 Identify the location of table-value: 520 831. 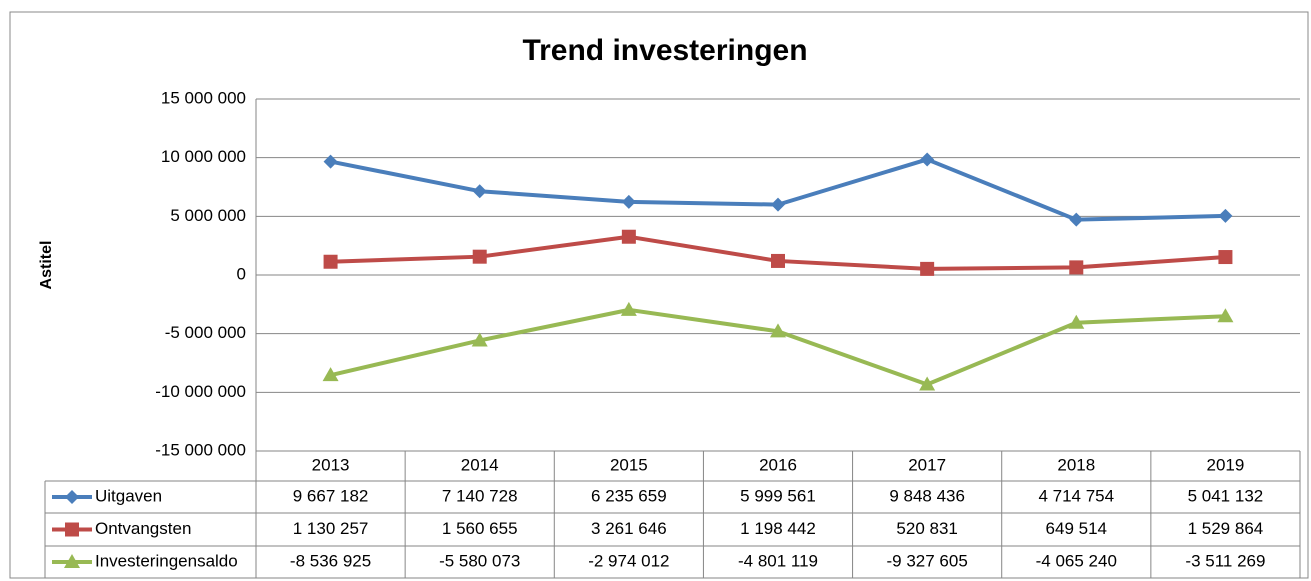
(926, 528).